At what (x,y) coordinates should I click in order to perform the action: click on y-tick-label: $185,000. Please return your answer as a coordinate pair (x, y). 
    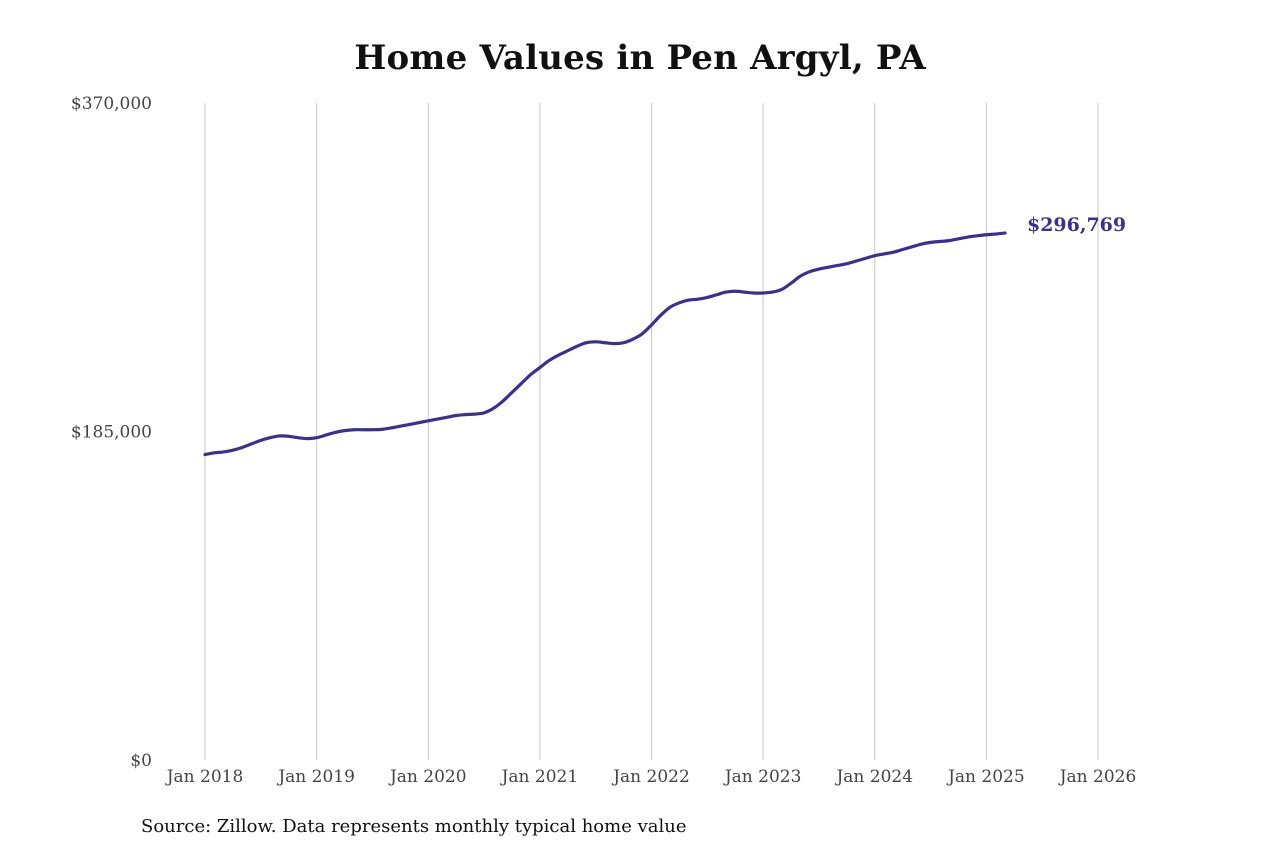
    Looking at the image, I should click on (111, 433).